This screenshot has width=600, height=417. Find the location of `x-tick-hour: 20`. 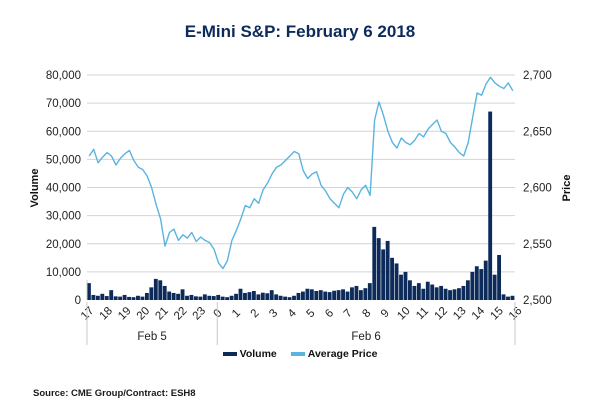

x-tick-hour: 20 is located at coordinates (144, 314).